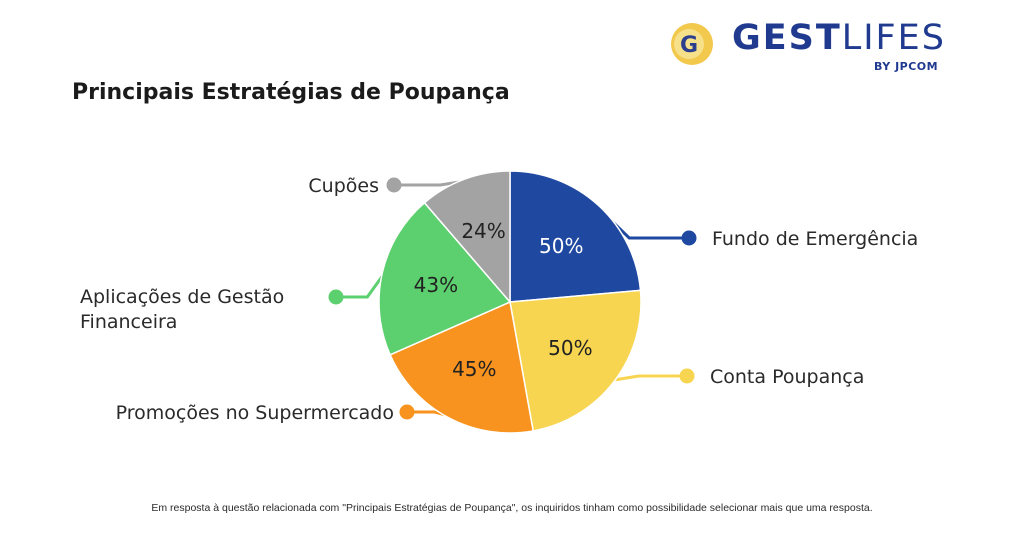 The width and height of the screenshot is (1024, 537). I want to click on slice-category-label: Conta Poupança, so click(787, 377).